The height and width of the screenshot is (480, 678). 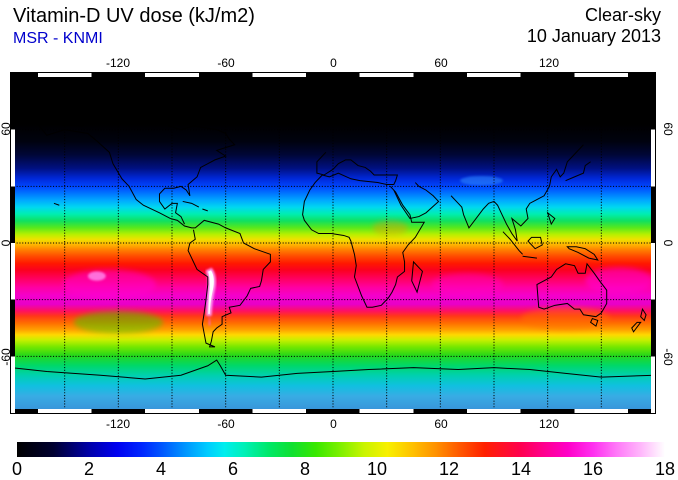 I want to click on lon-tick-top: -120, so click(x=118, y=63).